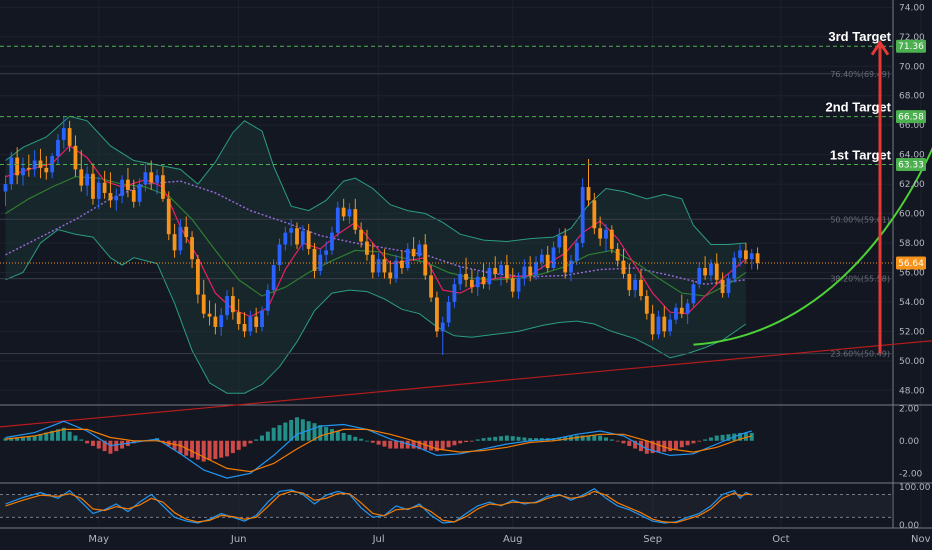  Describe the element at coordinates (859, 36) in the screenshot. I see `target-label: 3rd Target` at that location.